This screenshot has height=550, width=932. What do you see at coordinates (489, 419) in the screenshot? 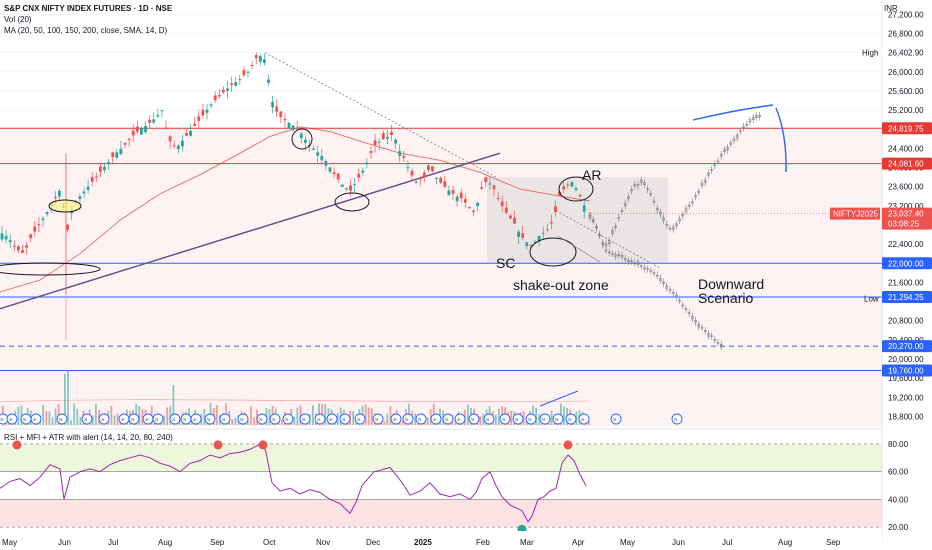
I see `event-marker-33: »` at bounding box center [489, 419].